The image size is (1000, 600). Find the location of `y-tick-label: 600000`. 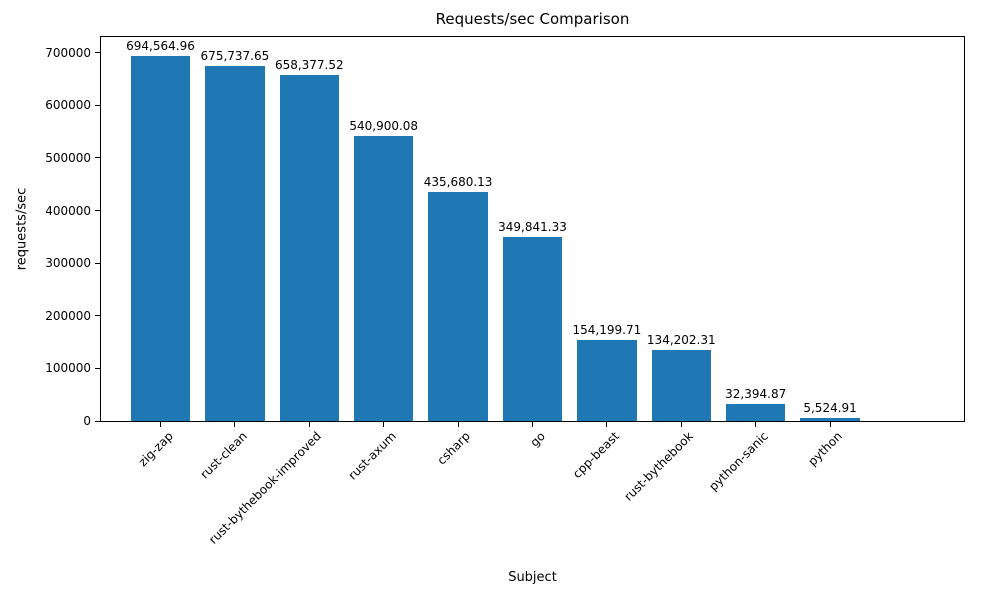

y-tick-label: 600000 is located at coordinates (68, 105).